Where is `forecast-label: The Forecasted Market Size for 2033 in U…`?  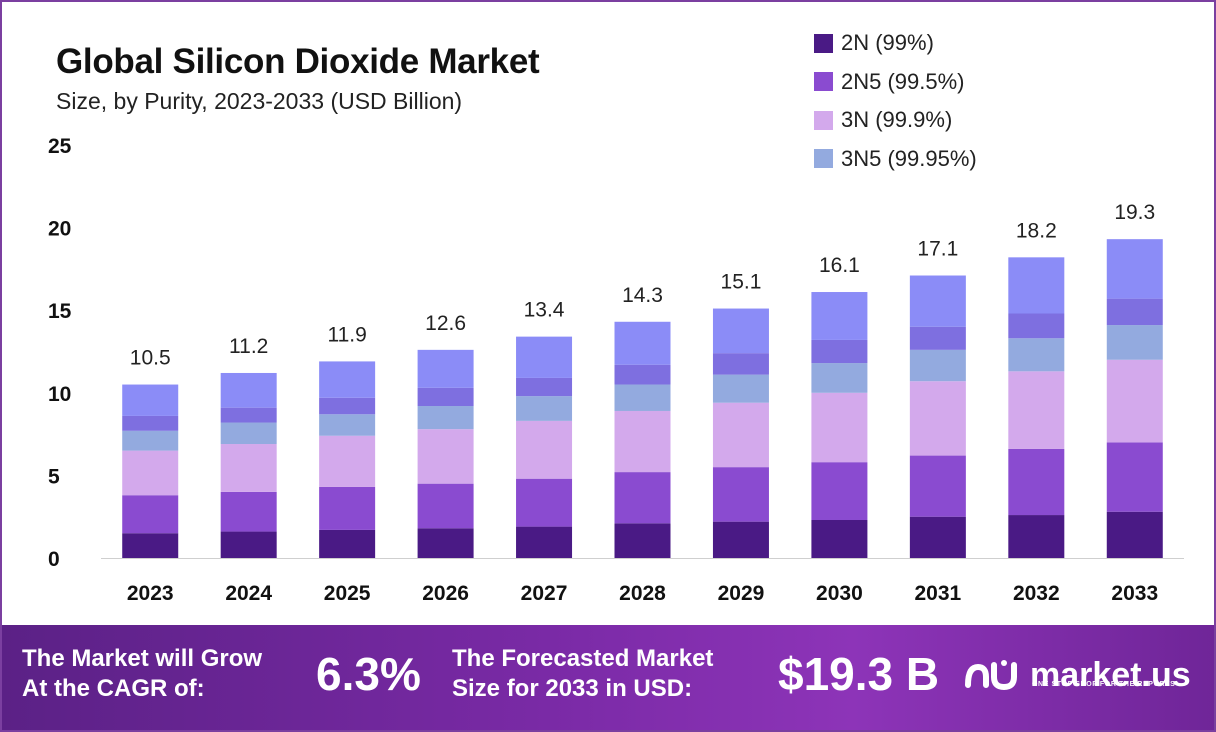 forecast-label: The Forecasted Market Size for 2033 in U… is located at coordinates (582, 674).